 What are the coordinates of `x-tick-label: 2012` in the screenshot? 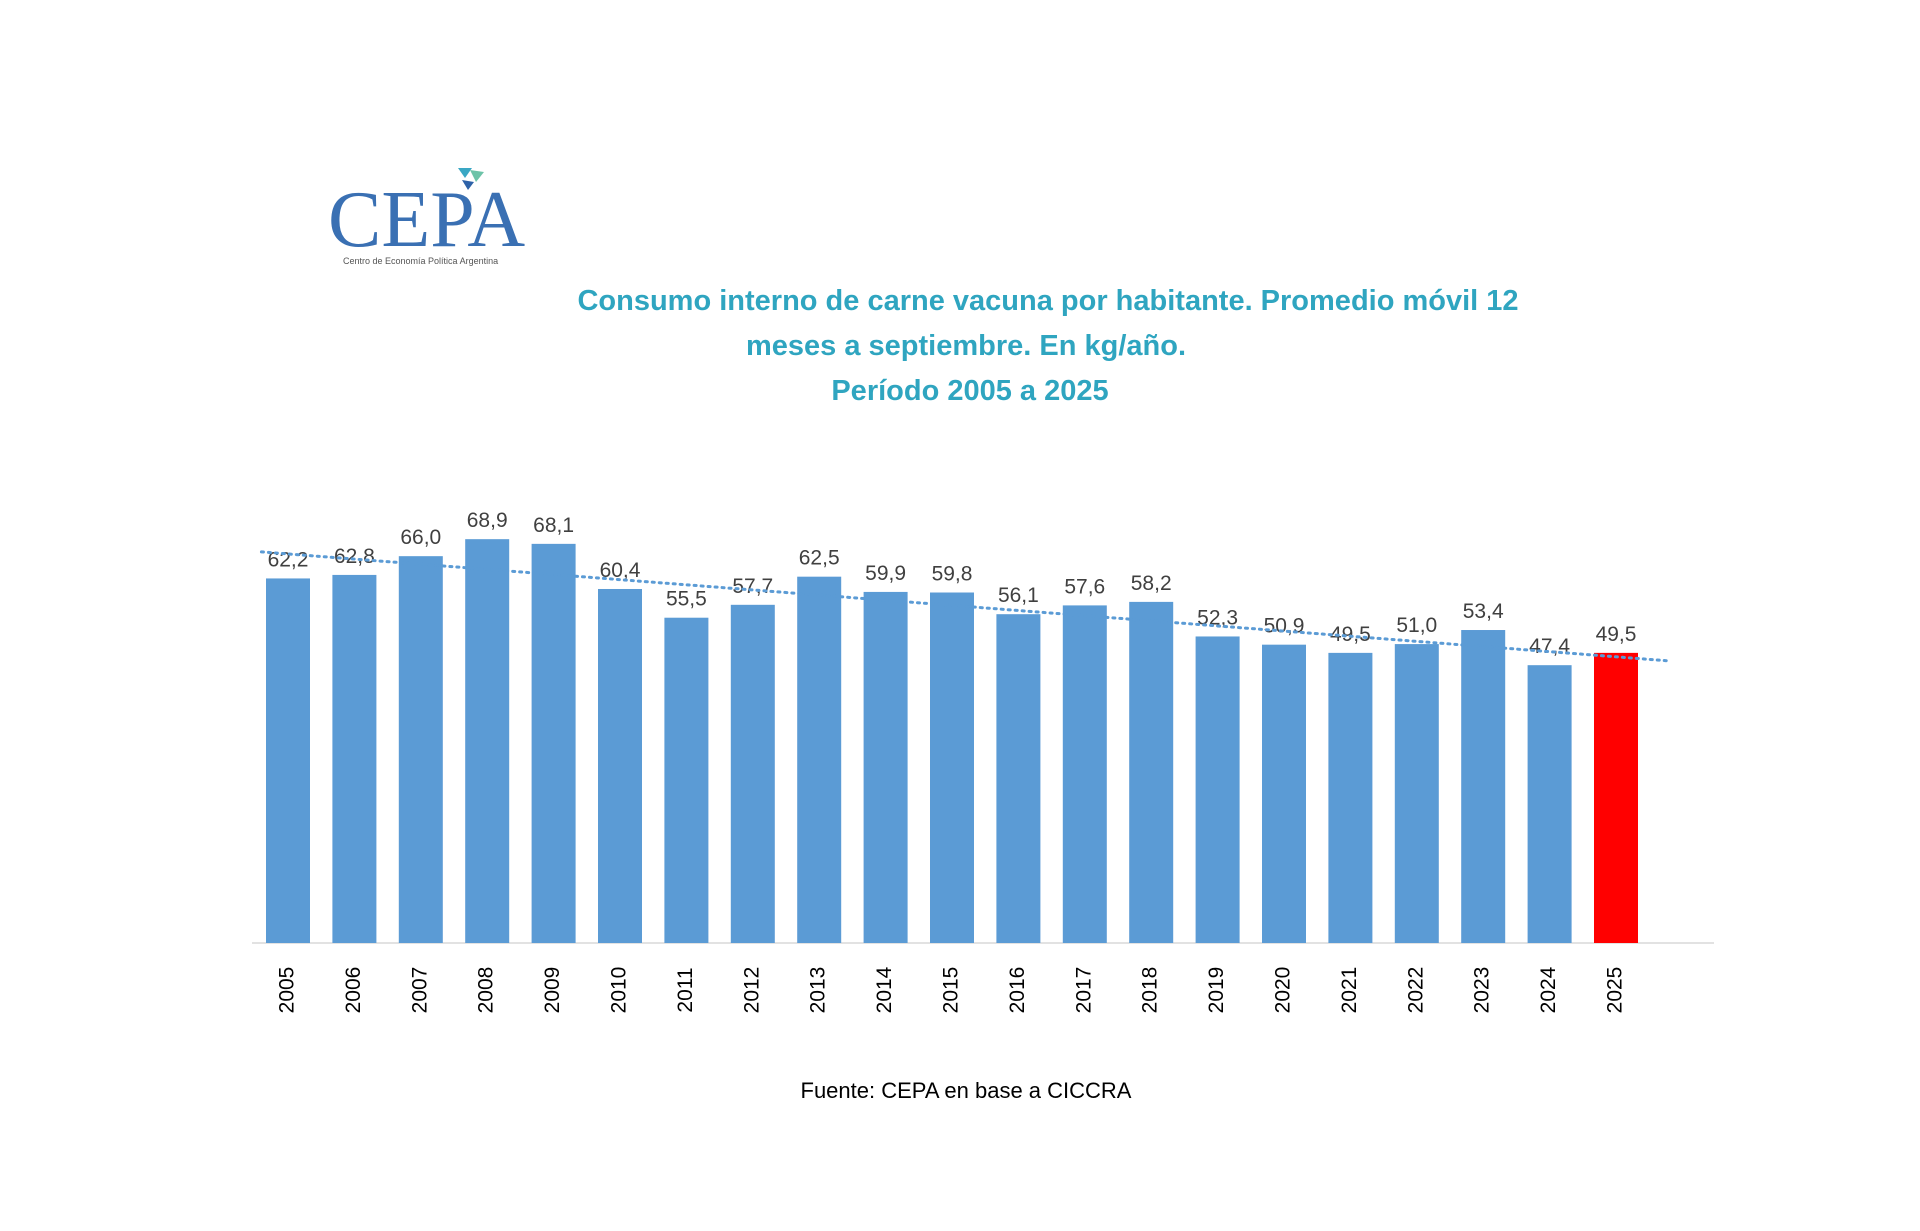 It's located at (751, 990).